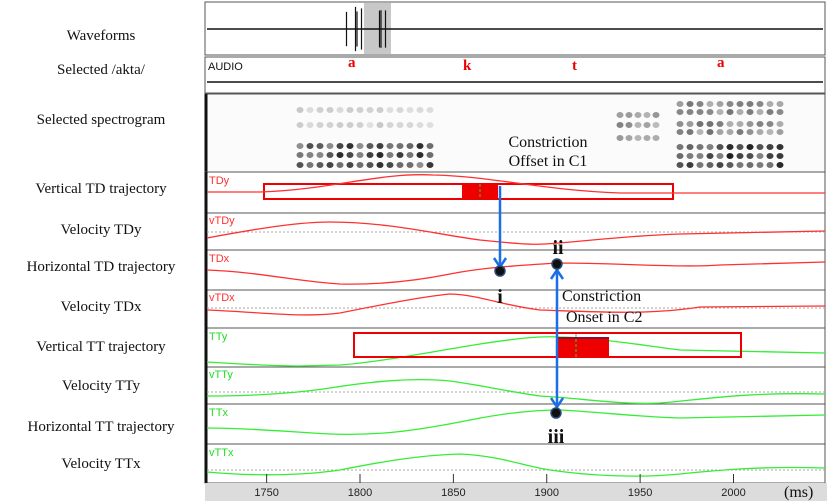 Image resolution: width=827 pixels, height=501 pixels. What do you see at coordinates (218, 337) in the screenshot?
I see `tag-tty: TTy` at bounding box center [218, 337].